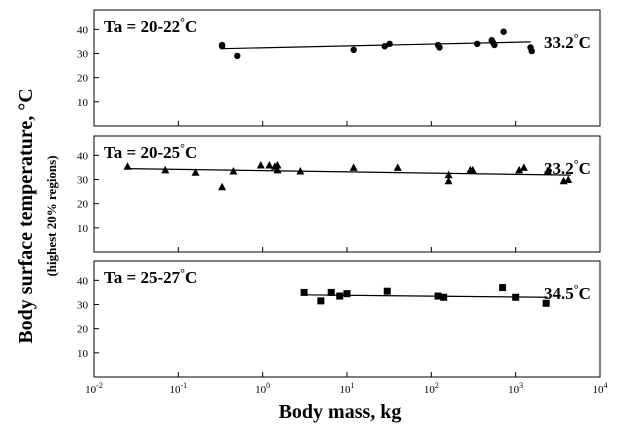 This screenshot has height=426, width=622. Describe the element at coordinates (431, 388) in the screenshot. I see `x-tick-label: 10²` at that location.